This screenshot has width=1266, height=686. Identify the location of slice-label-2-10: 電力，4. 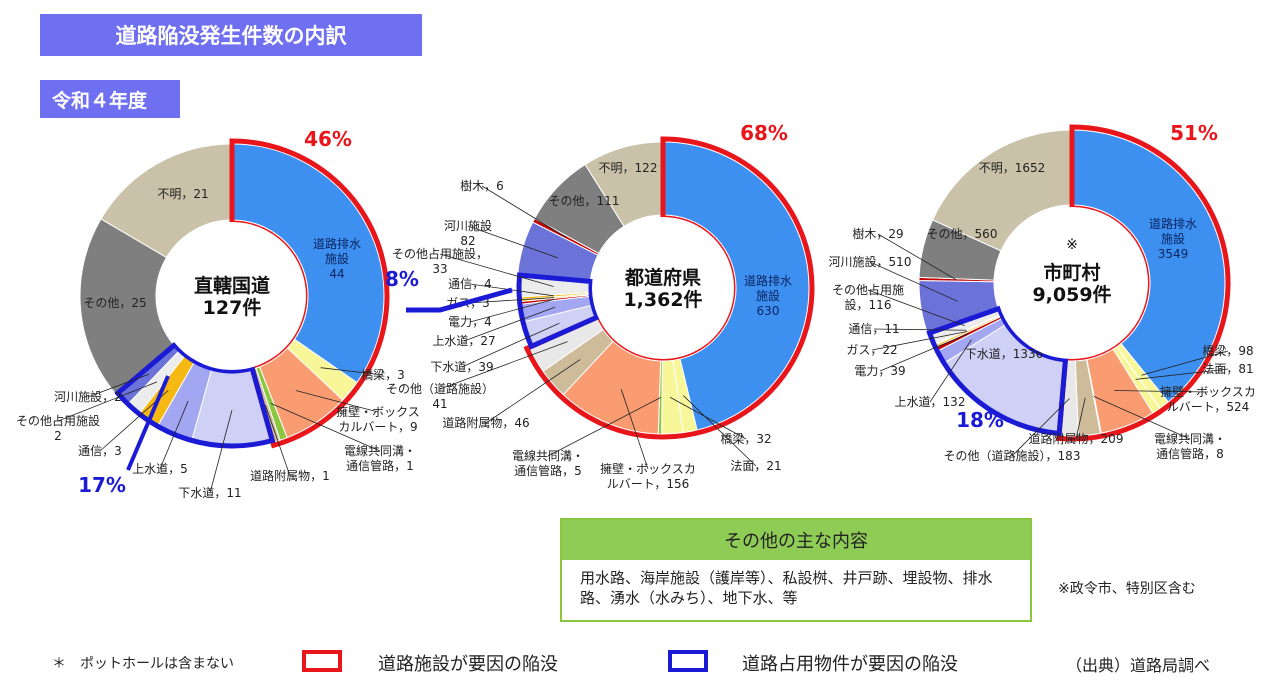
(470, 322).